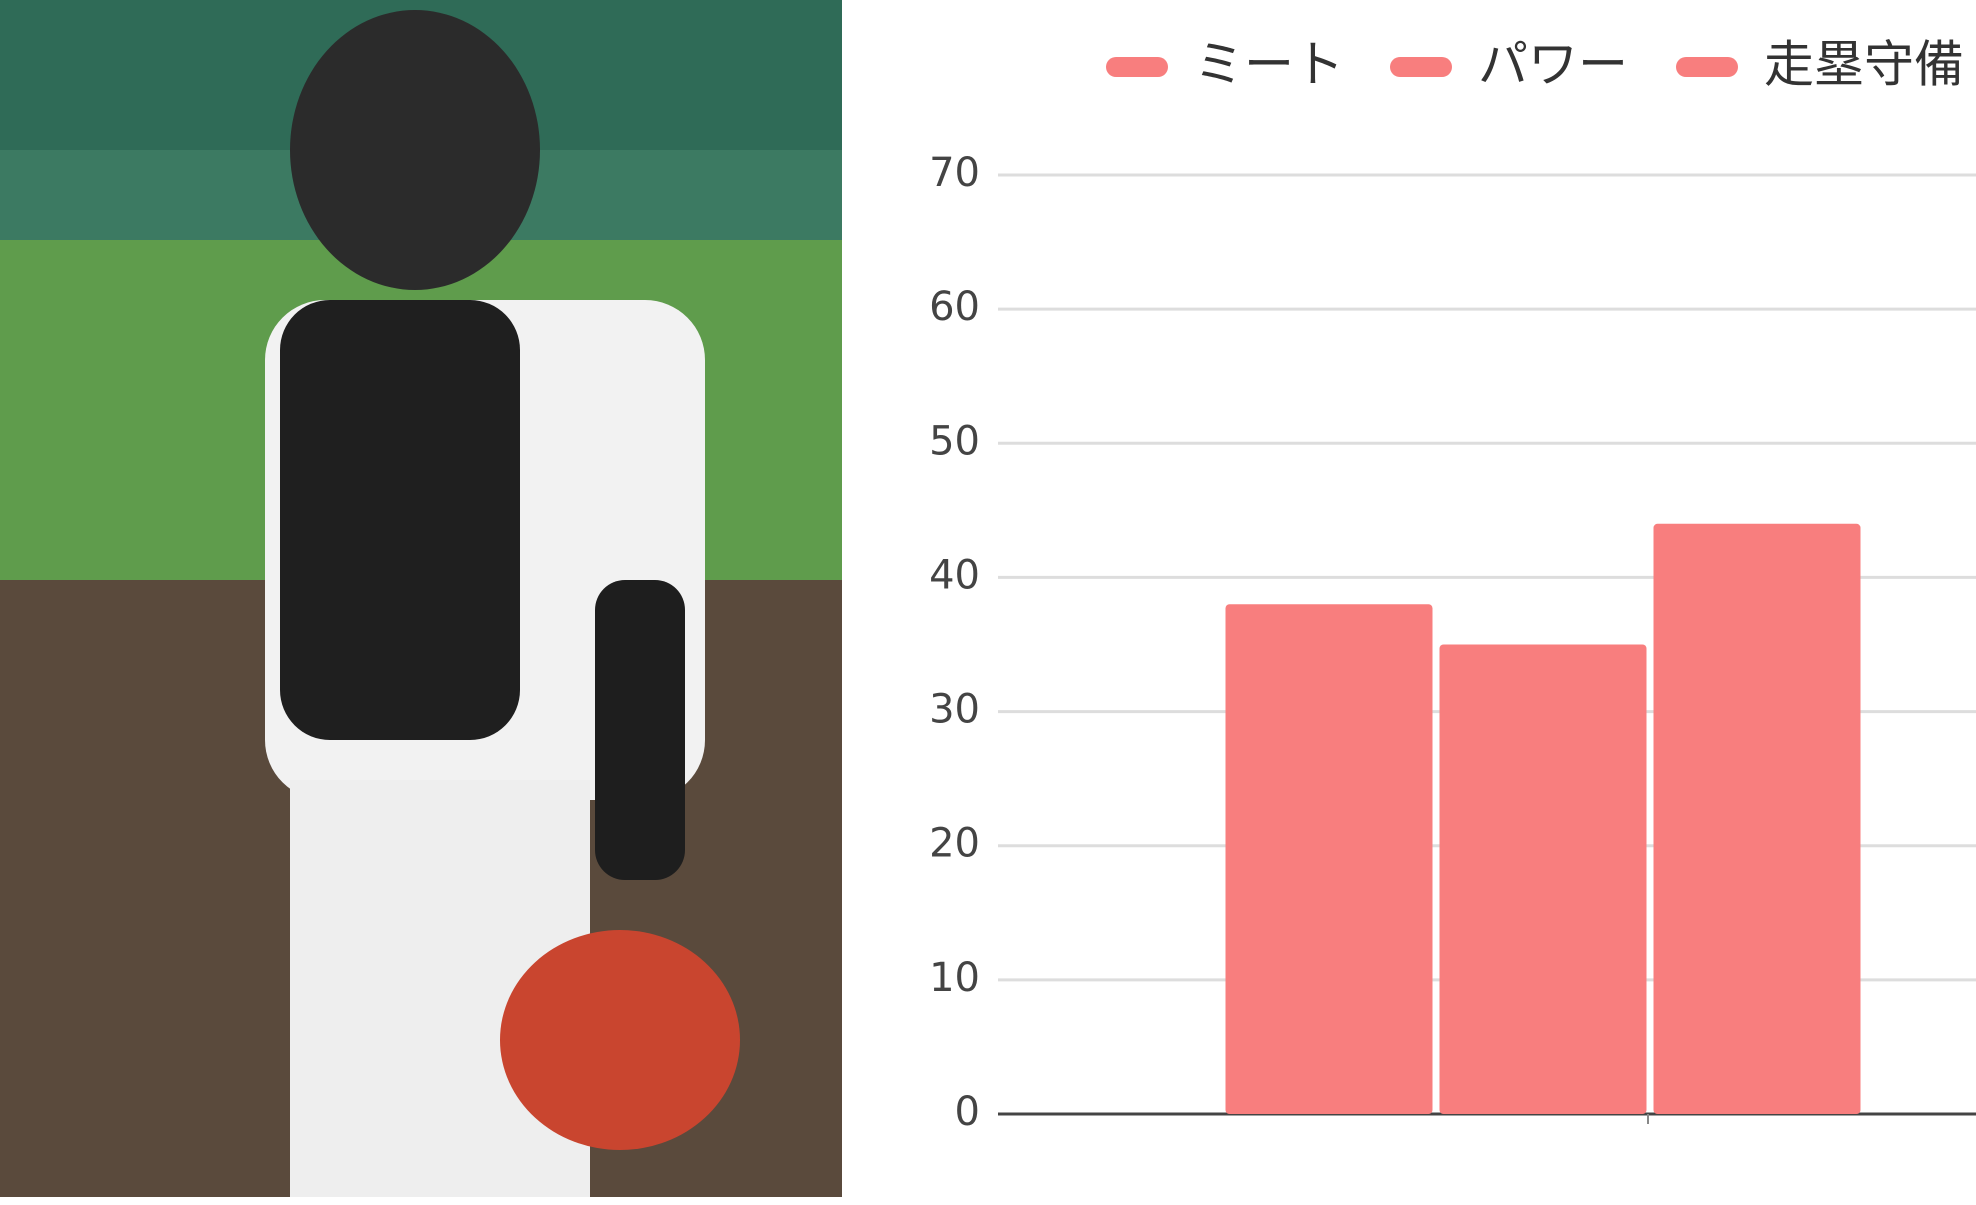 This screenshot has height=1205, width=1976. Describe the element at coordinates (1553, 65) in the screenshot. I see `legend-label: パワー` at that location.